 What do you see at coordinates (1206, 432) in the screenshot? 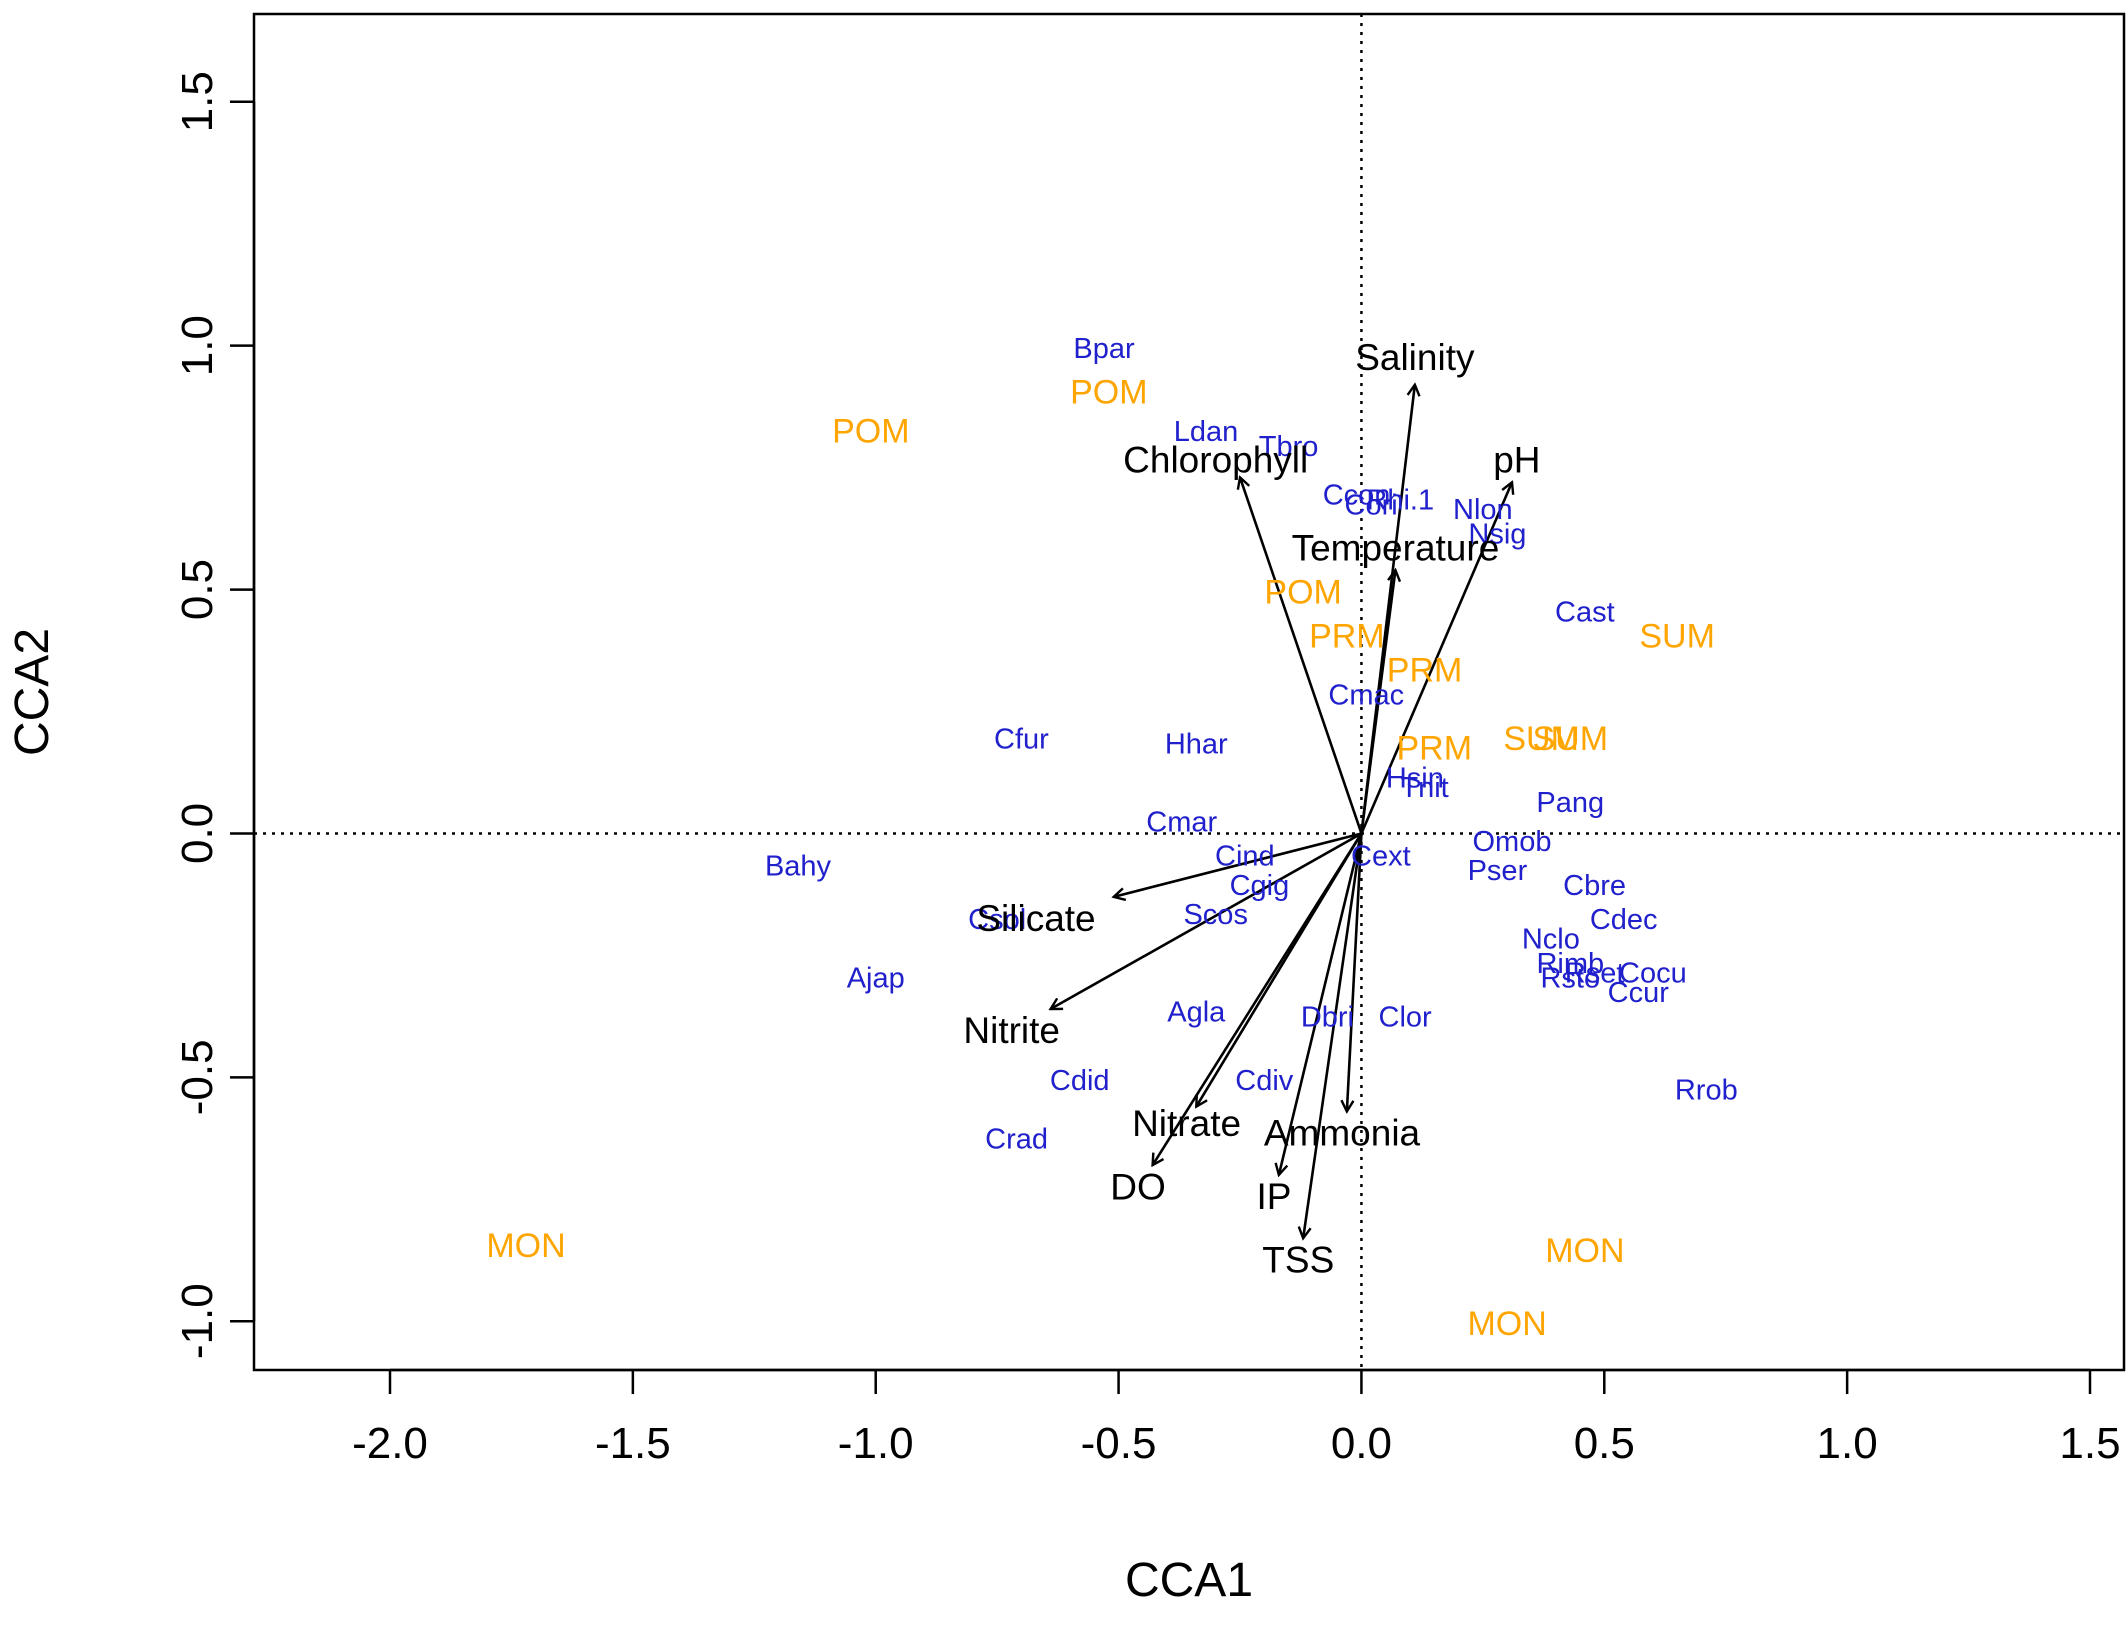
I see `species-point: Ldan` at bounding box center [1206, 432].